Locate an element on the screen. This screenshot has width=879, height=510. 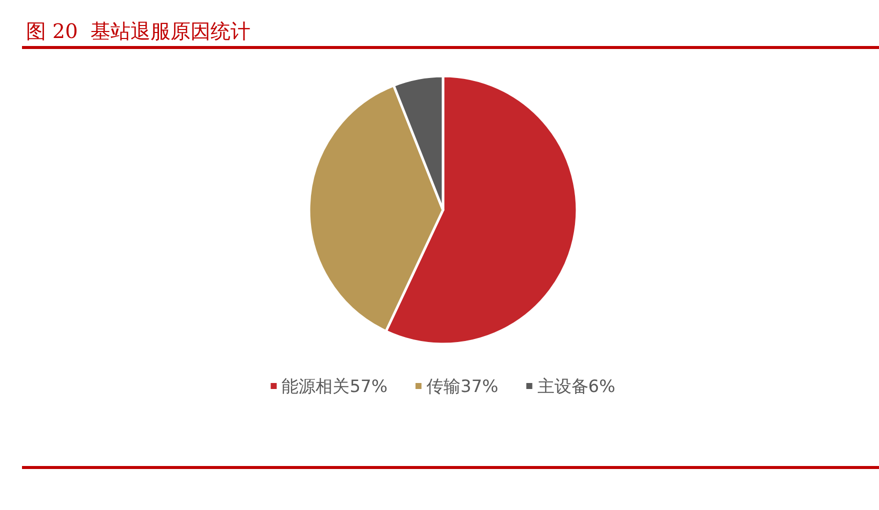
title: 图 20 基站退服原因统计 is located at coordinates (138, 31).